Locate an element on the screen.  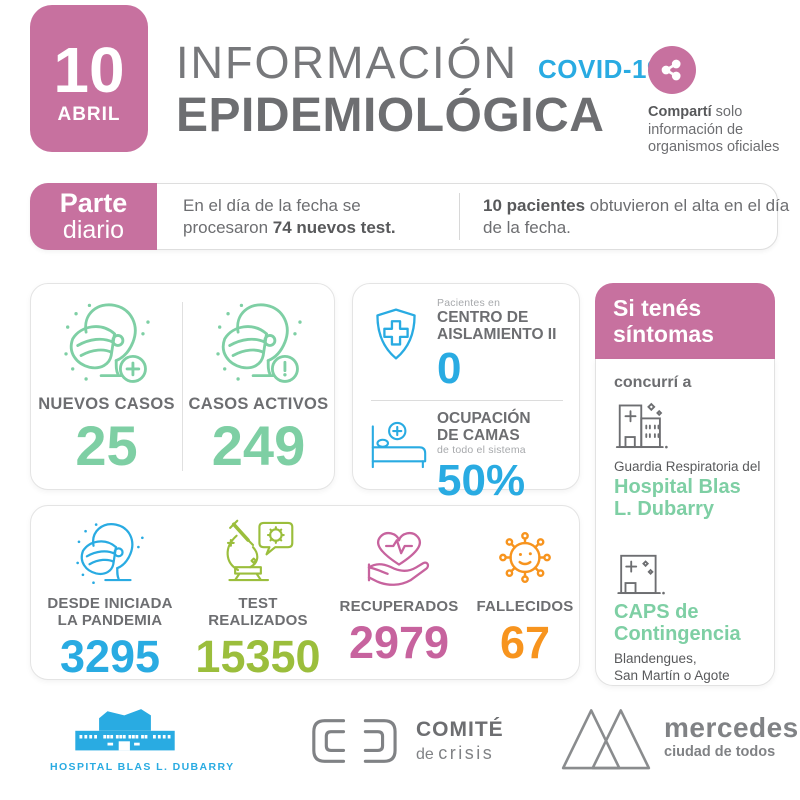
comite-subtitle: de crisis is located at coordinates (460, 753).